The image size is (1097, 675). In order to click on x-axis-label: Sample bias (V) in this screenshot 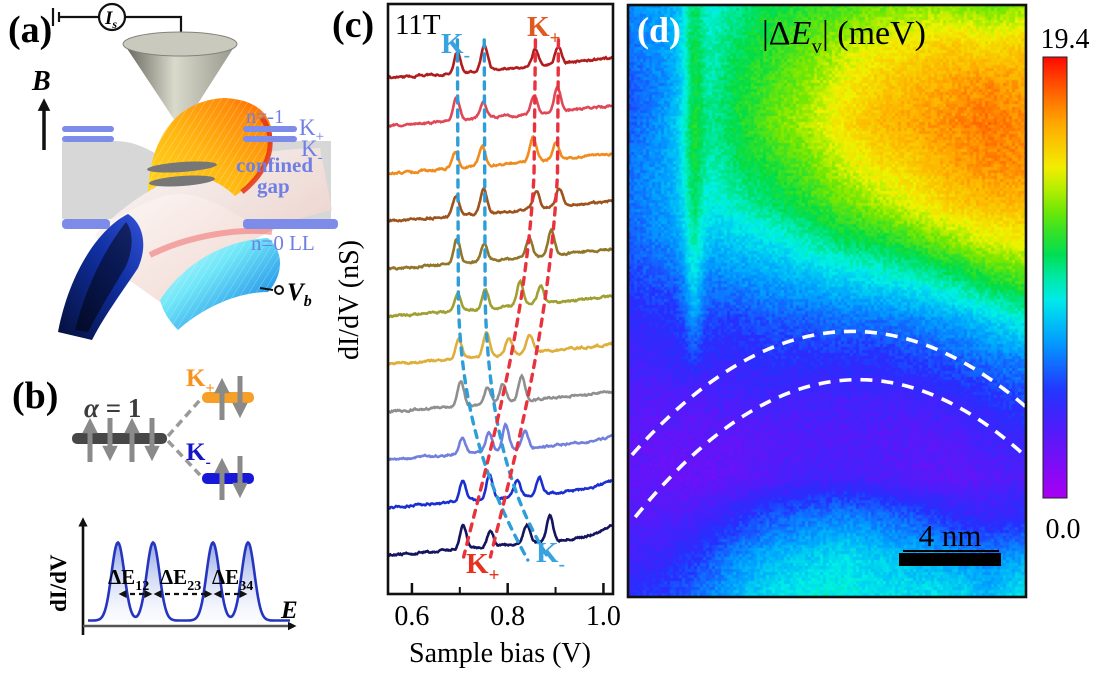, I will do `click(500, 653)`.